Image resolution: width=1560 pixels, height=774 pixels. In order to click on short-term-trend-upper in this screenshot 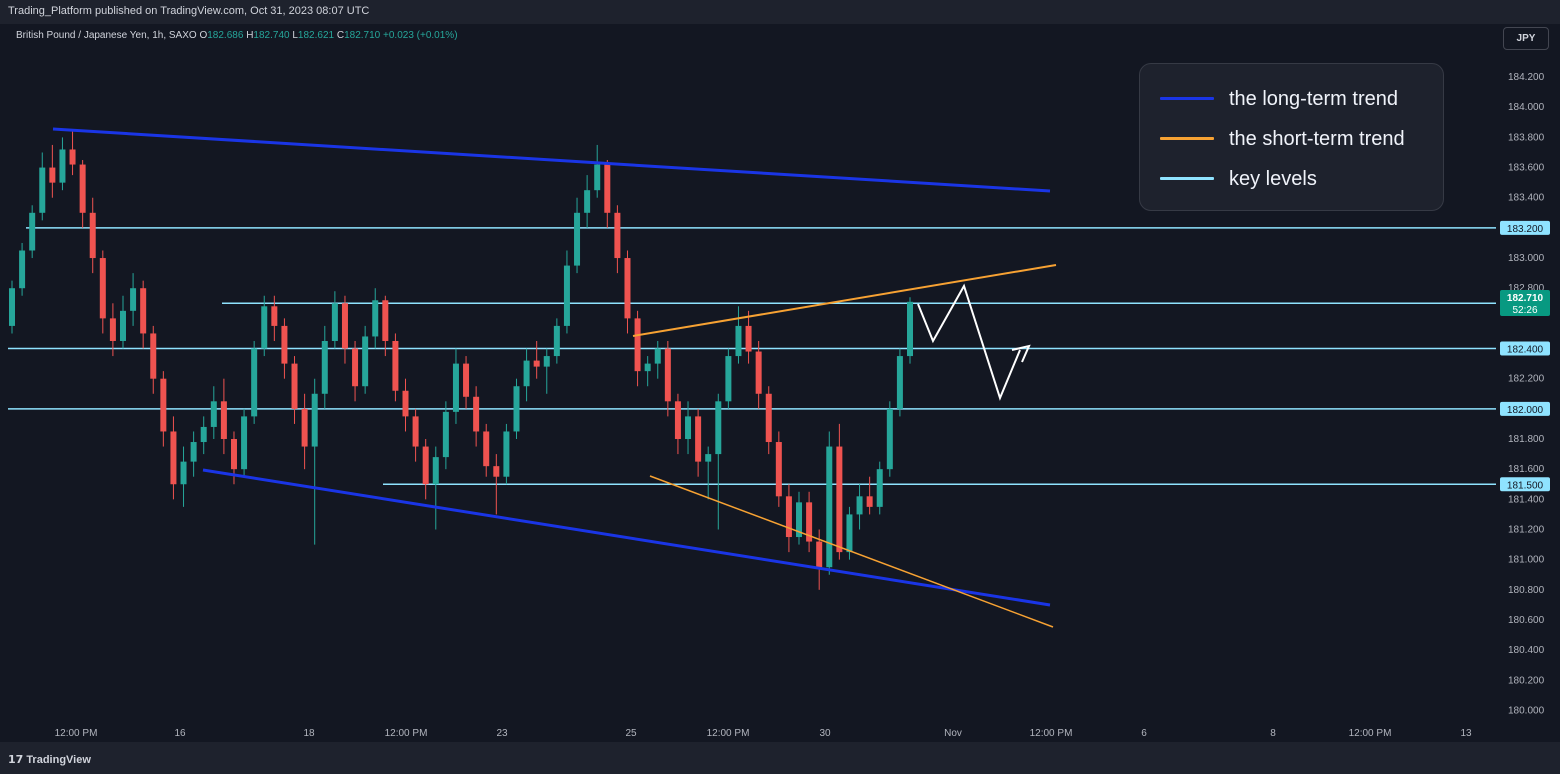, I will do `click(844, 300)`.